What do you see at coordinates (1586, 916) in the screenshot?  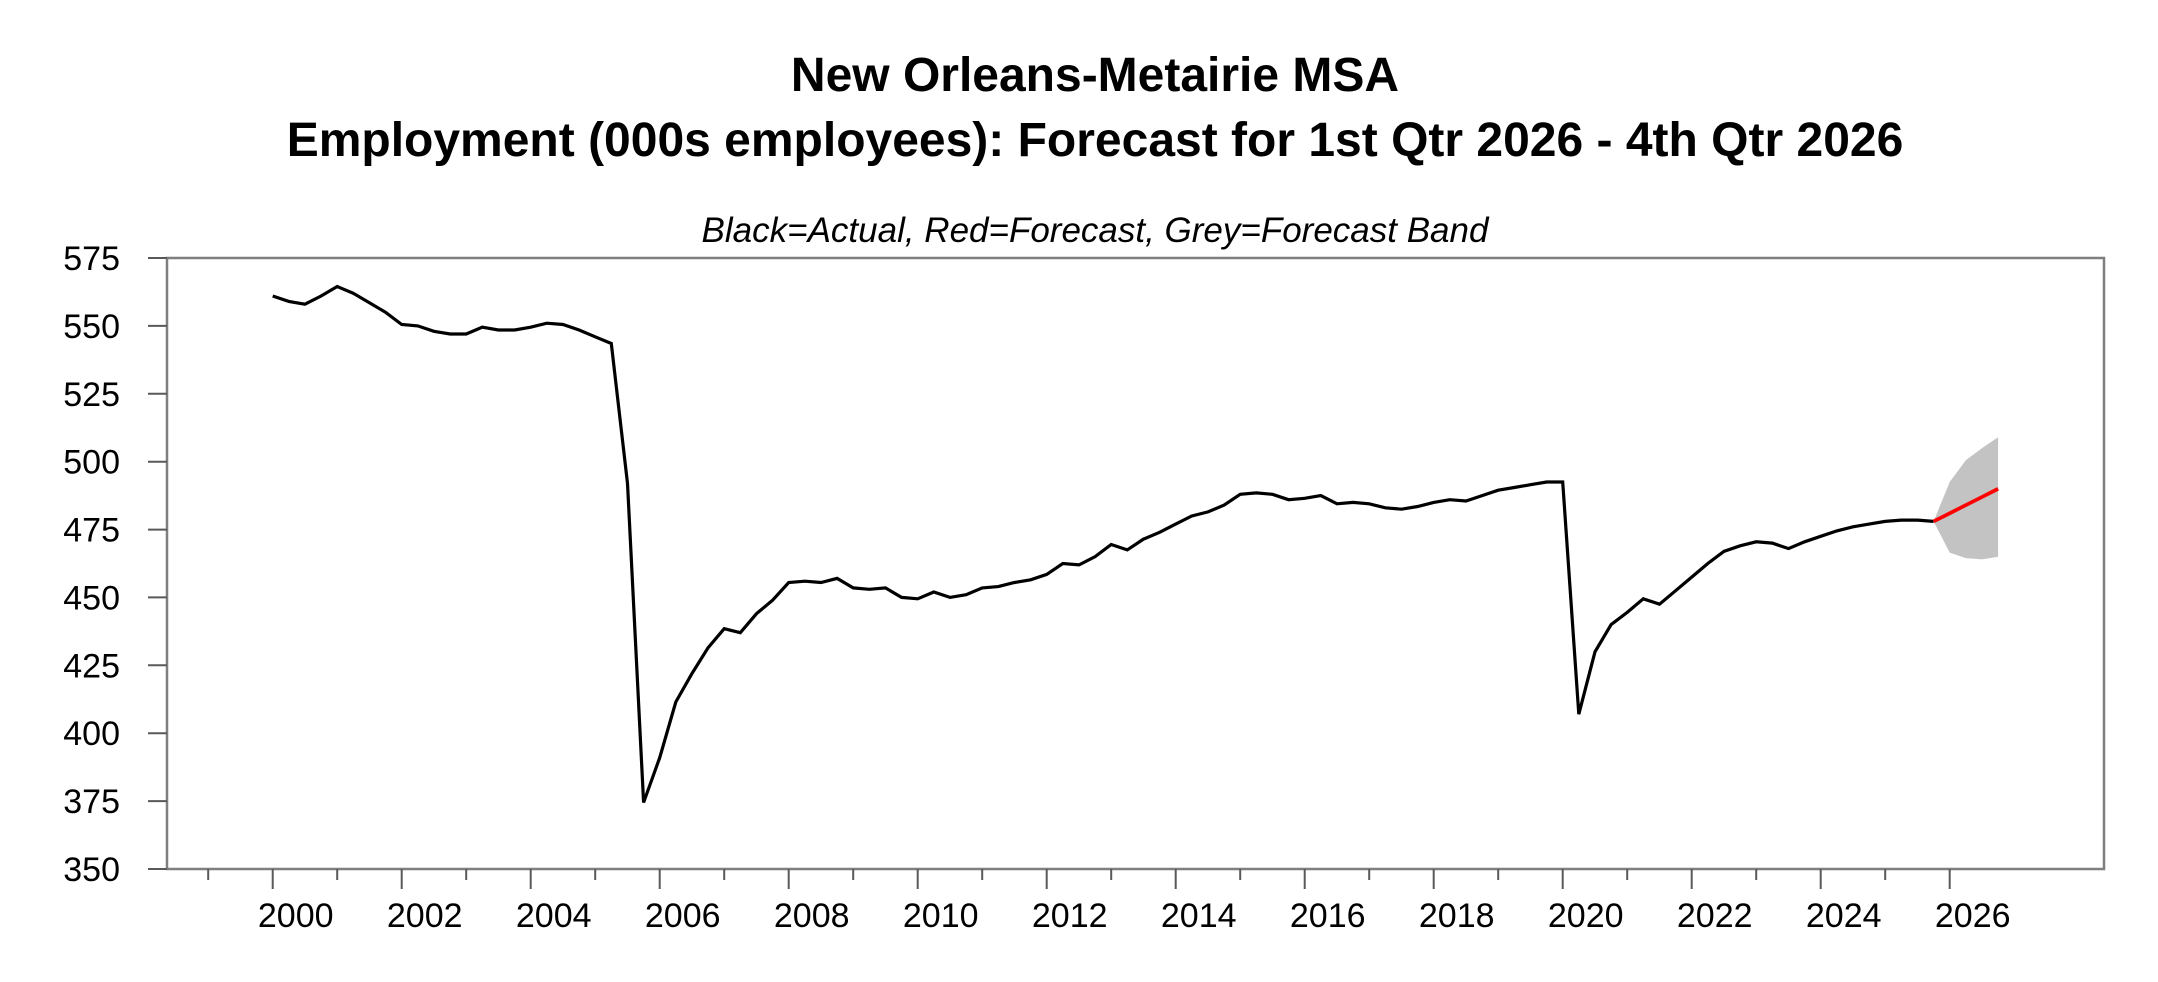 I see `x-tick-label: 2020` at bounding box center [1586, 916].